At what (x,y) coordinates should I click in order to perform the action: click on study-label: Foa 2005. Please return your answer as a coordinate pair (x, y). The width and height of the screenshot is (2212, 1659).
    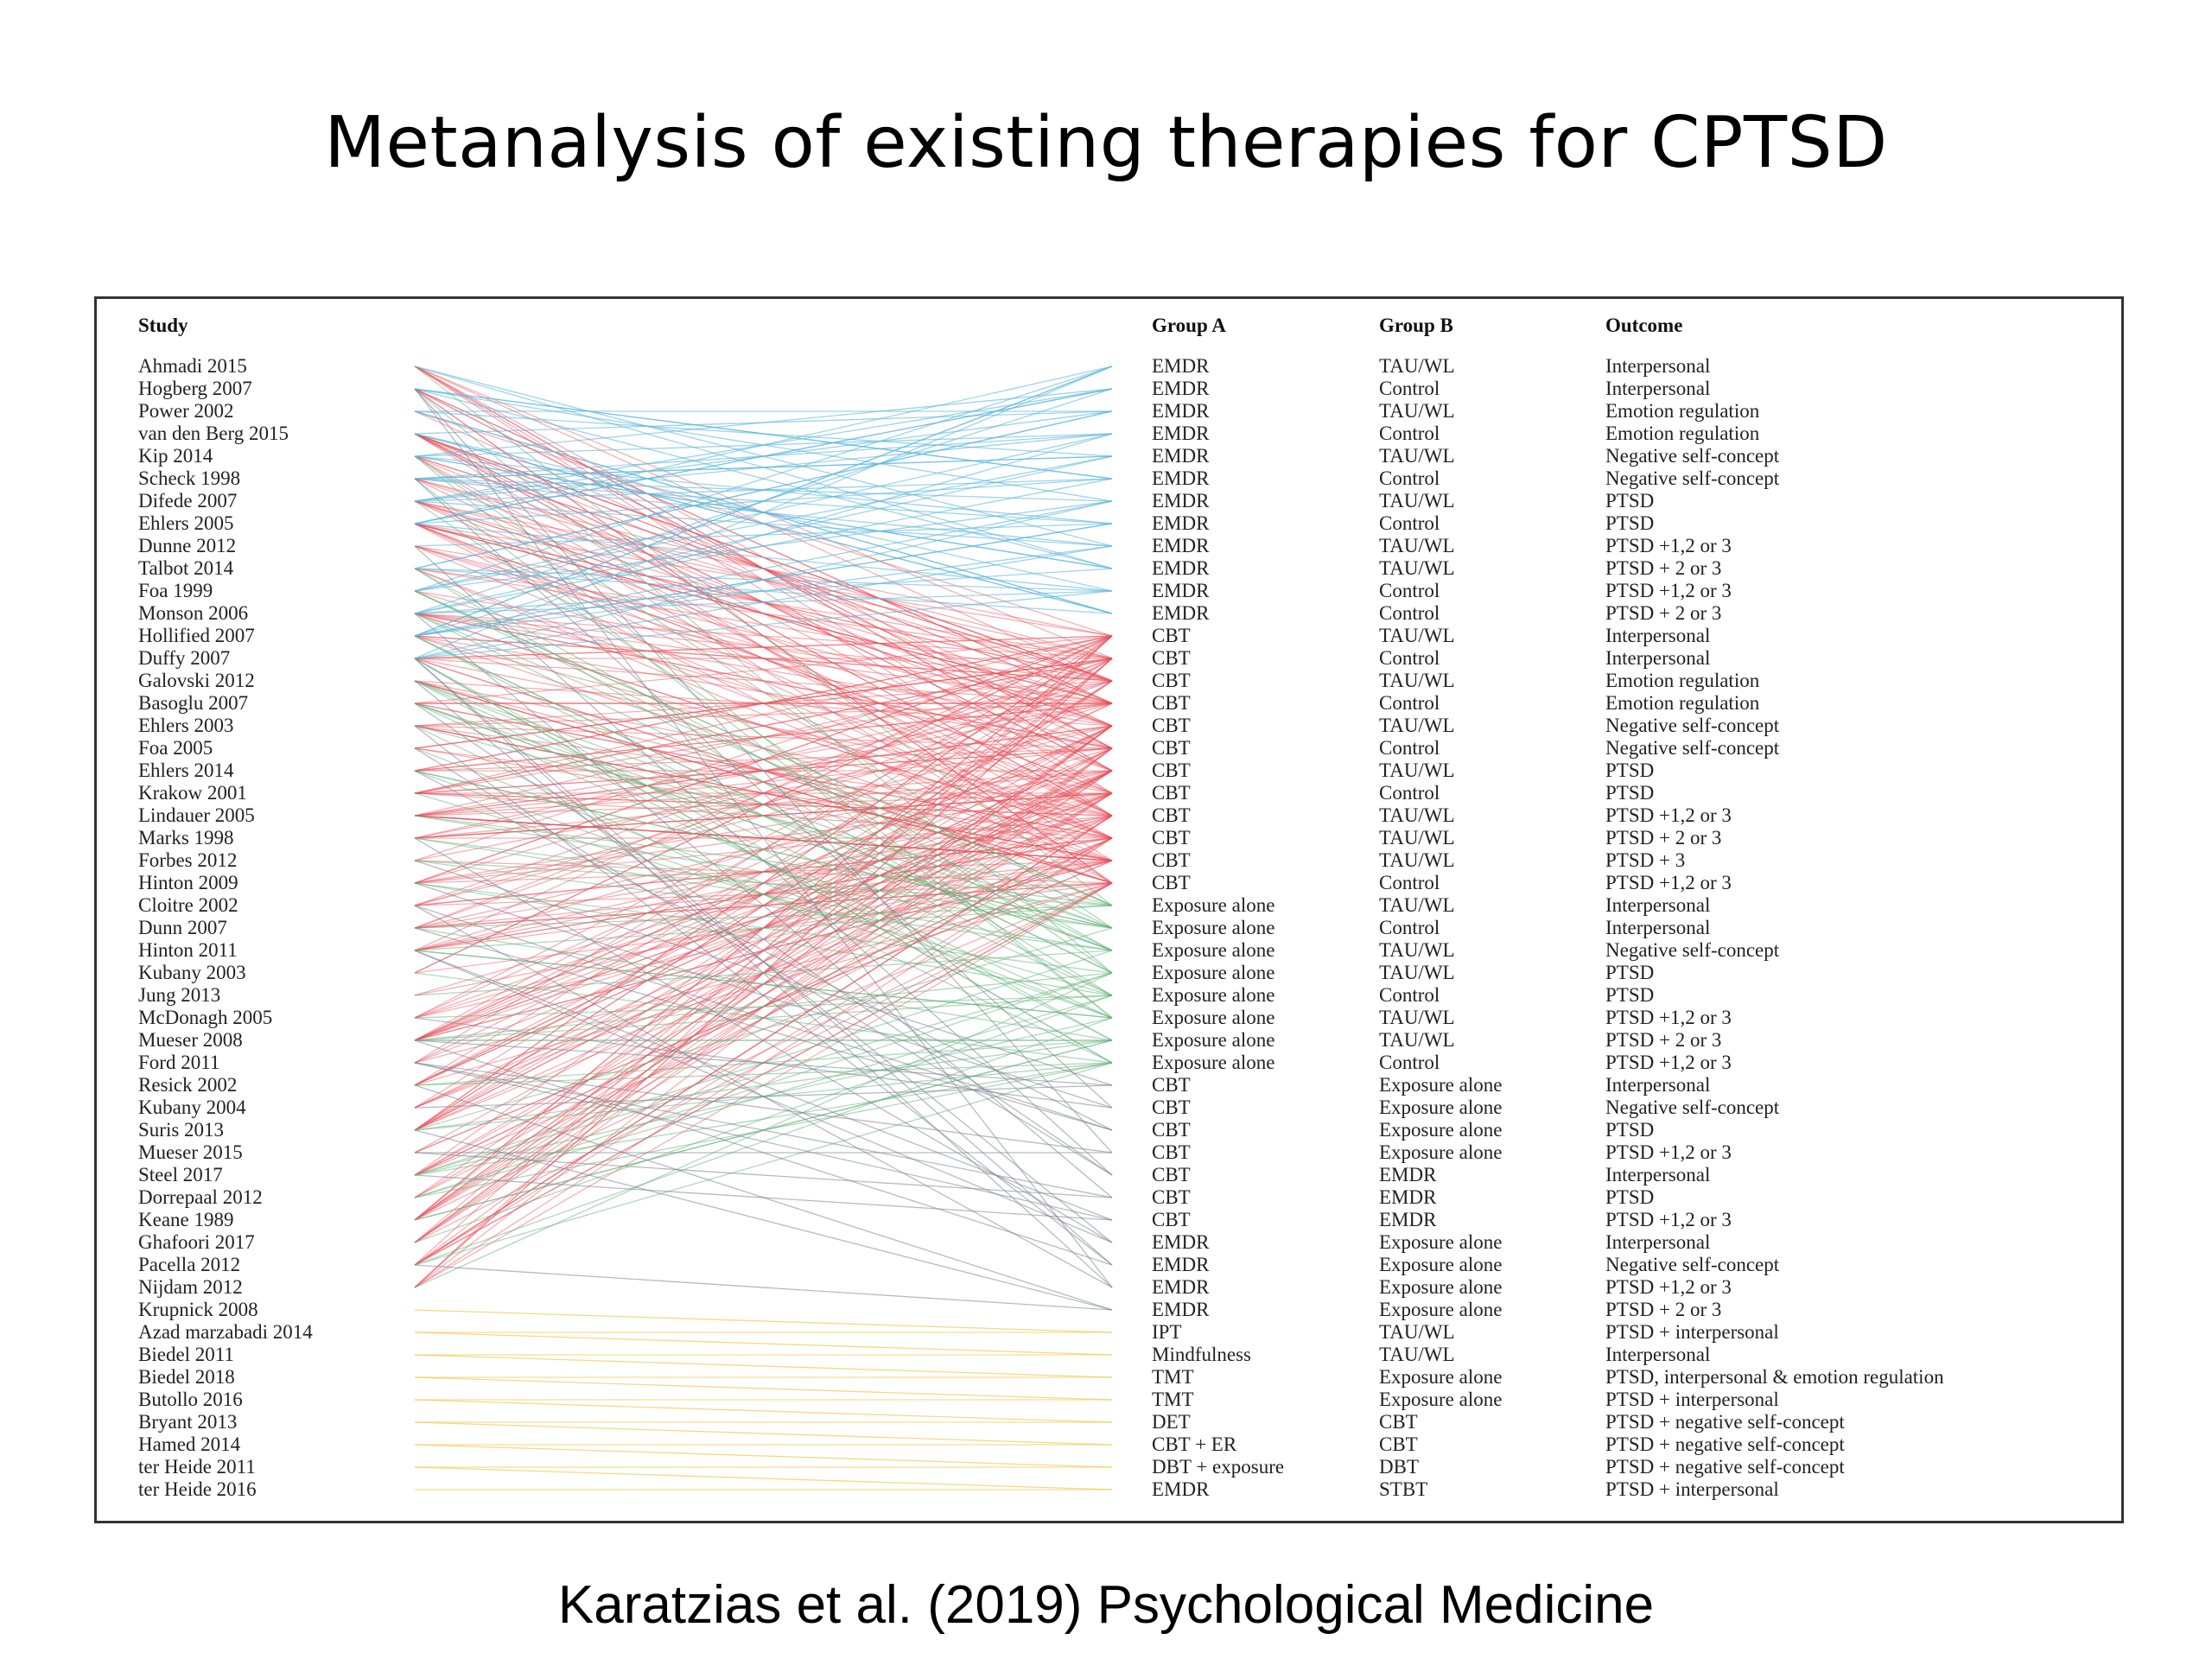
    Looking at the image, I should click on (175, 748).